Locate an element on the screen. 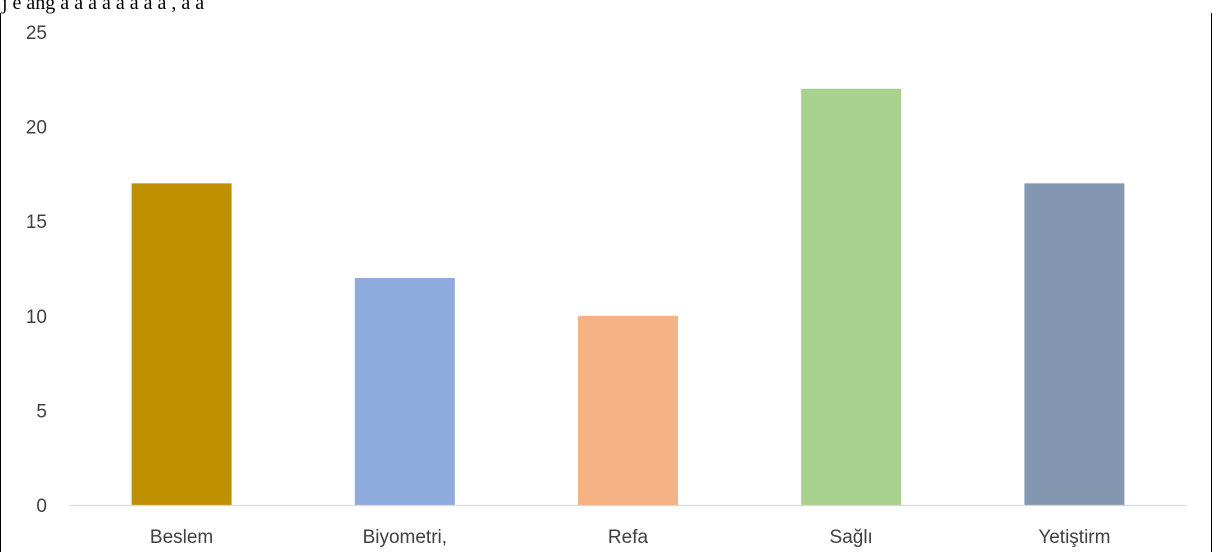 This screenshot has width=1212, height=552. y-tick-label: 20 is located at coordinates (36, 128).